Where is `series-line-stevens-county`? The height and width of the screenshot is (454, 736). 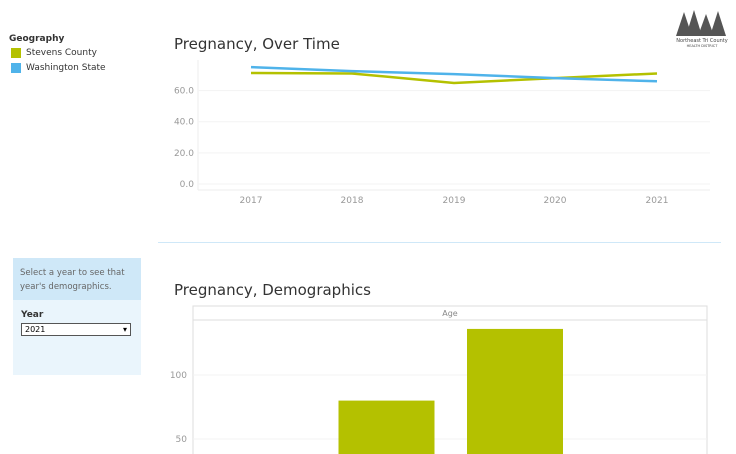
series-line-stevens-county is located at coordinates (454, 78).